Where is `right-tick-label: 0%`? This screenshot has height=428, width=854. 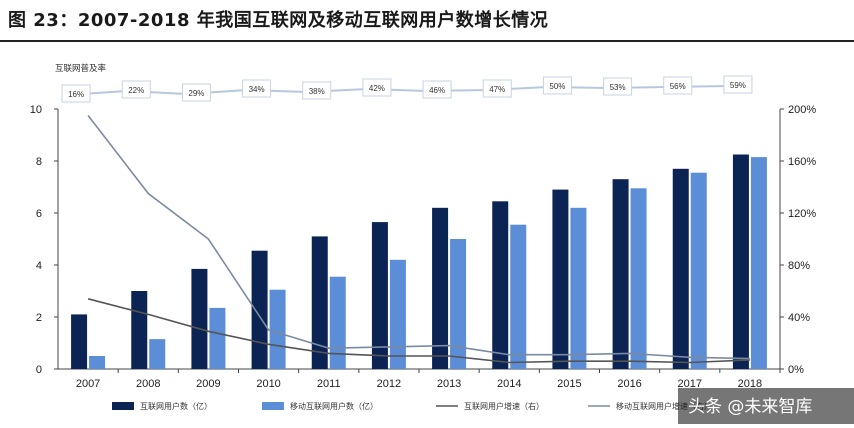
right-tick-label: 0% is located at coordinates (796, 370).